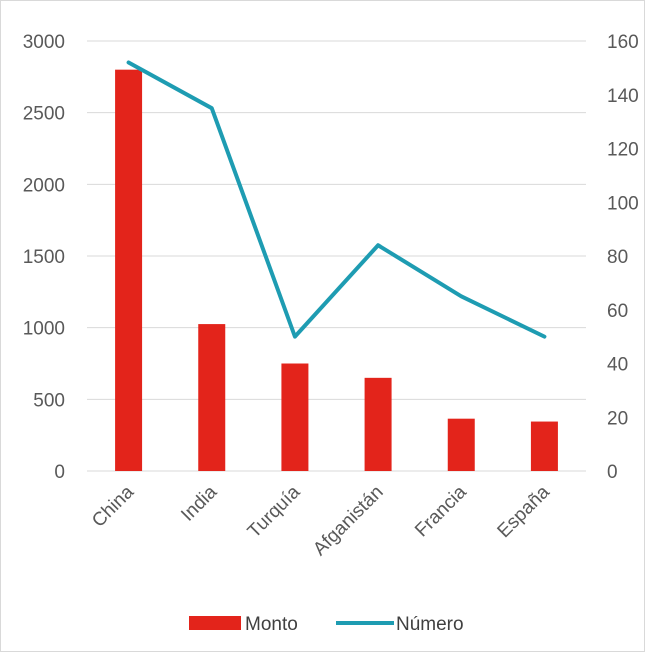 The height and width of the screenshot is (658, 645). What do you see at coordinates (348, 521) in the screenshot?
I see `category-label: Afganistán` at bounding box center [348, 521].